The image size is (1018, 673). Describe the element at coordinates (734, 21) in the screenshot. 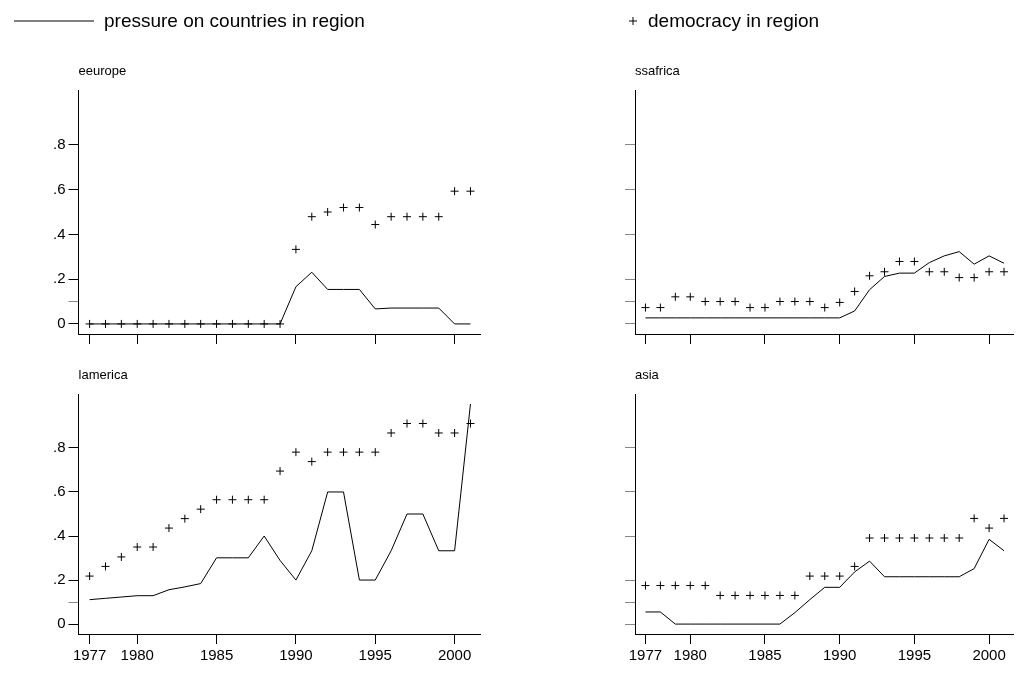

I see `legend-label: democracy in region` at that location.